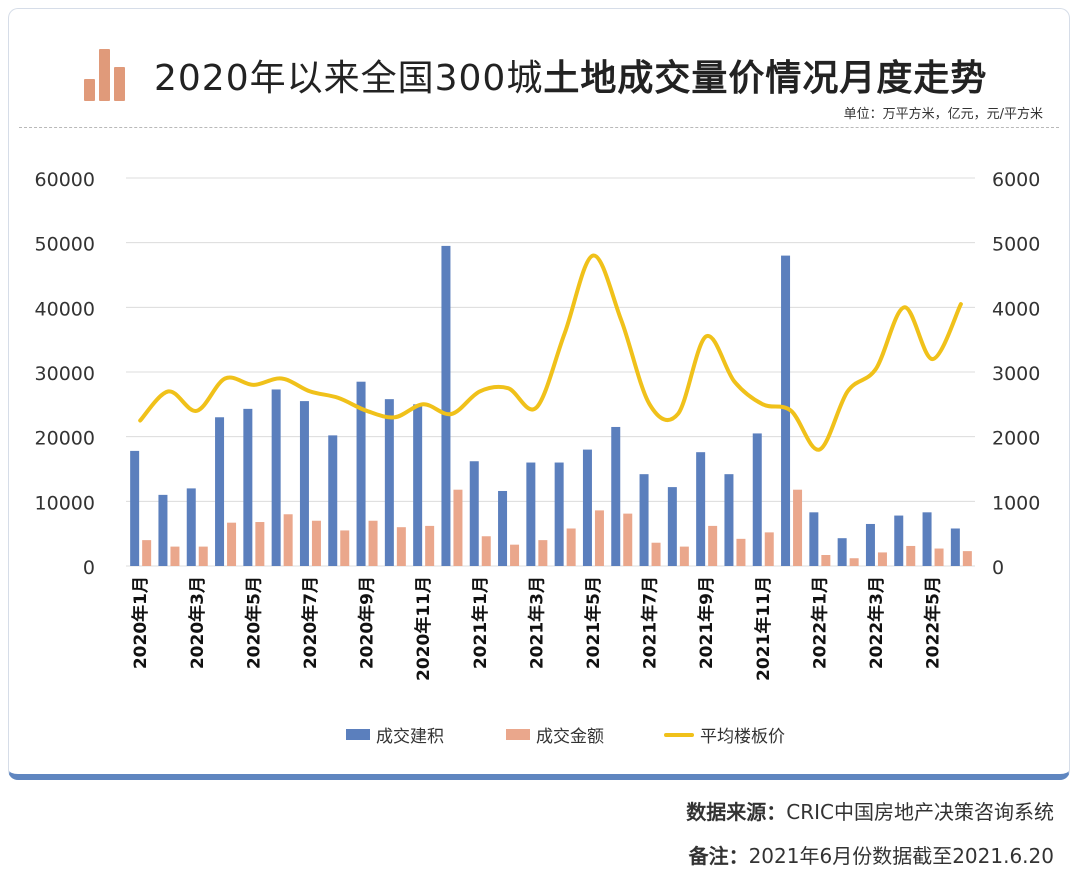 Image resolution: width=1080 pixels, height=883 pixels. I want to click on title-divider, so click(539, 127).